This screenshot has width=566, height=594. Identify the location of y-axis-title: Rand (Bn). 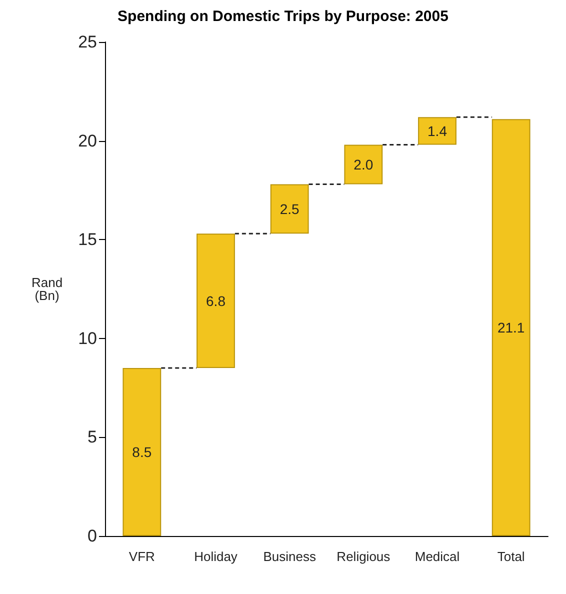
(47, 289).